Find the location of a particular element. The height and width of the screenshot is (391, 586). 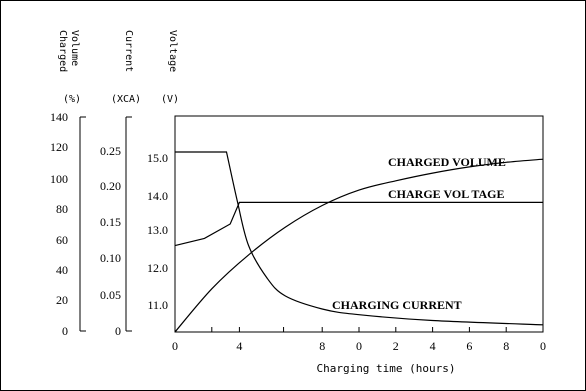

y-tick-label: 20 is located at coordinates (62, 300).